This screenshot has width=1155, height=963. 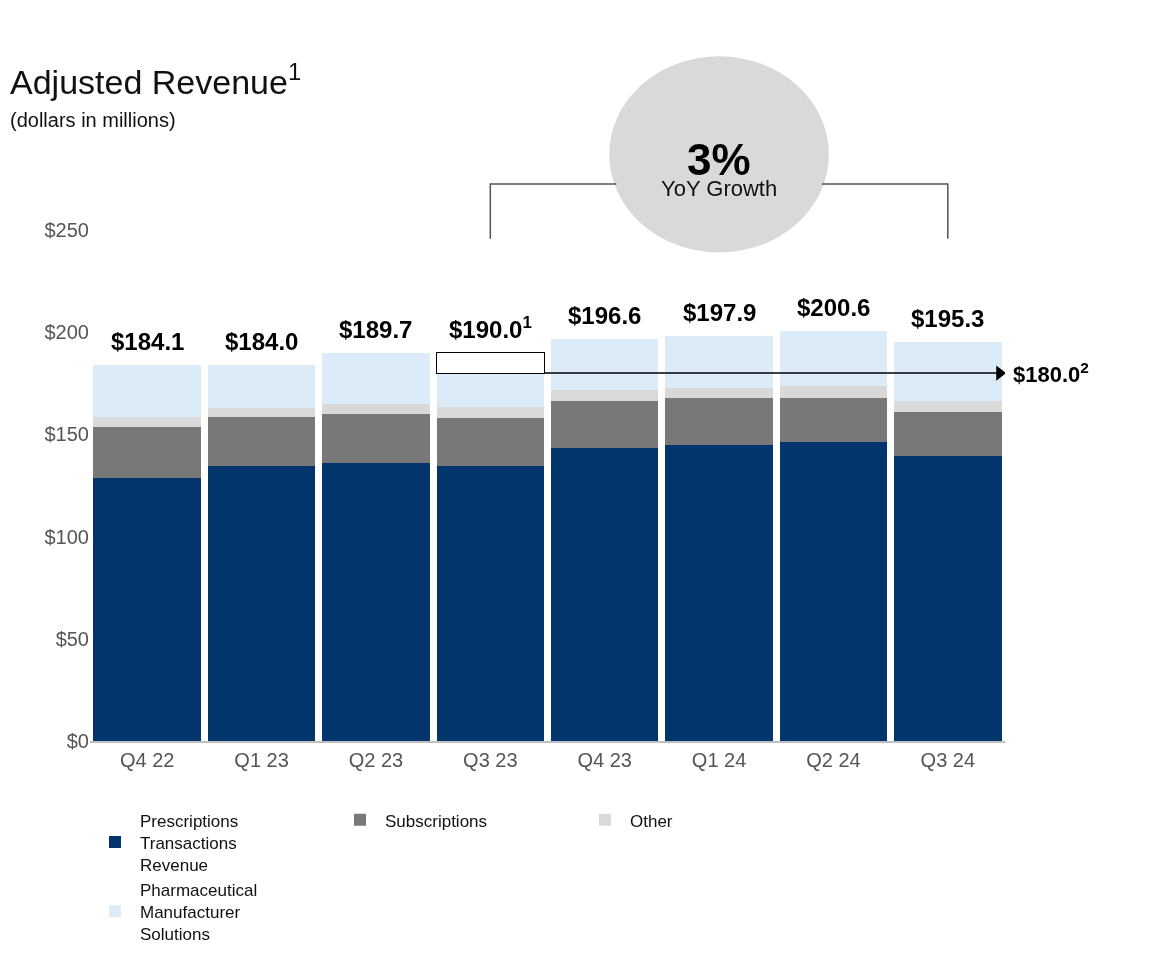 I want to click on x-tick-label: Q2 23, so click(x=376, y=760).